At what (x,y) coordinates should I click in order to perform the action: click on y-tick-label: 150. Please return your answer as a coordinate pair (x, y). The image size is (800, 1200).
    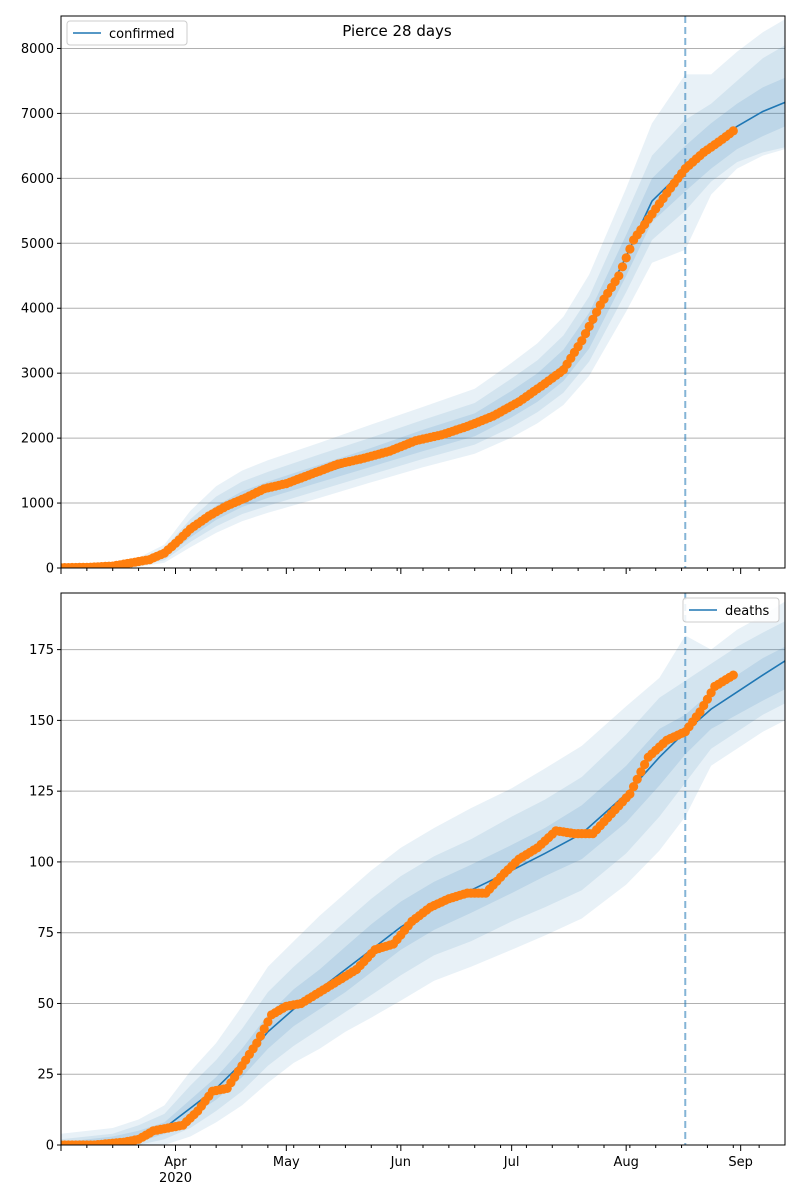
    Looking at the image, I should click on (41, 721).